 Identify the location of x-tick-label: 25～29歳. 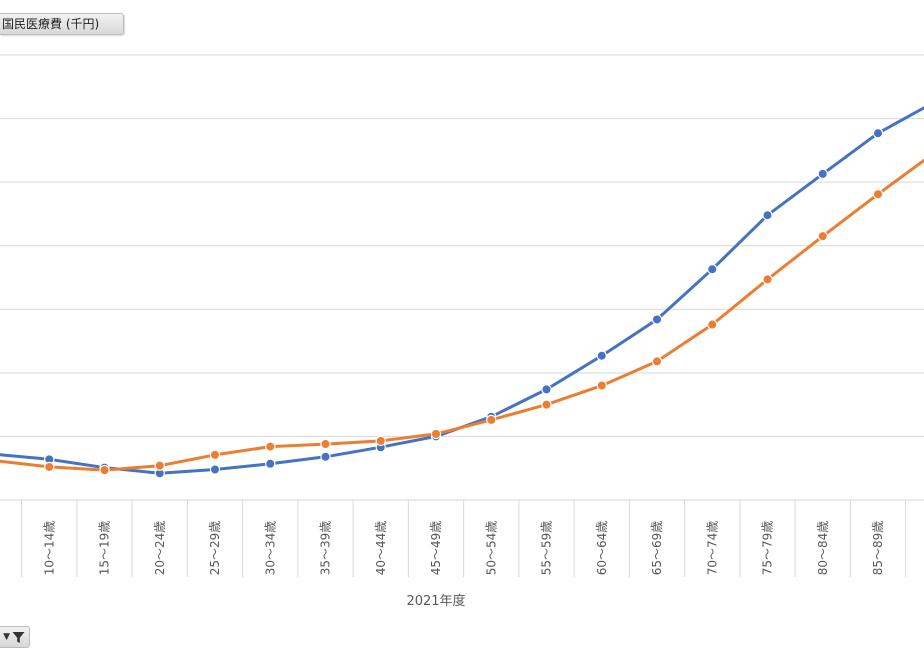
(215, 548).